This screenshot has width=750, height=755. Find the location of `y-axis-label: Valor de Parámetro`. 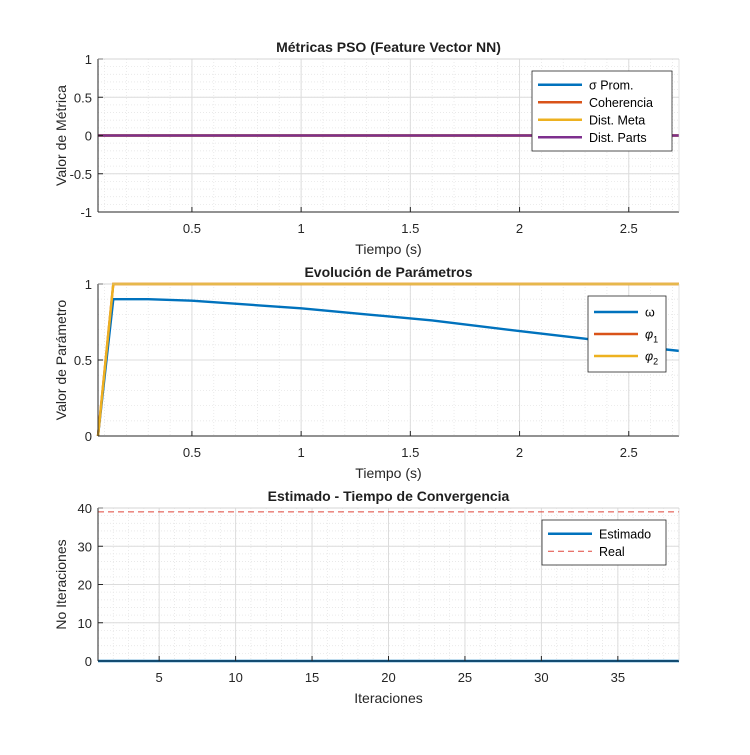

y-axis-label: Valor de Parámetro is located at coordinates (61, 360).